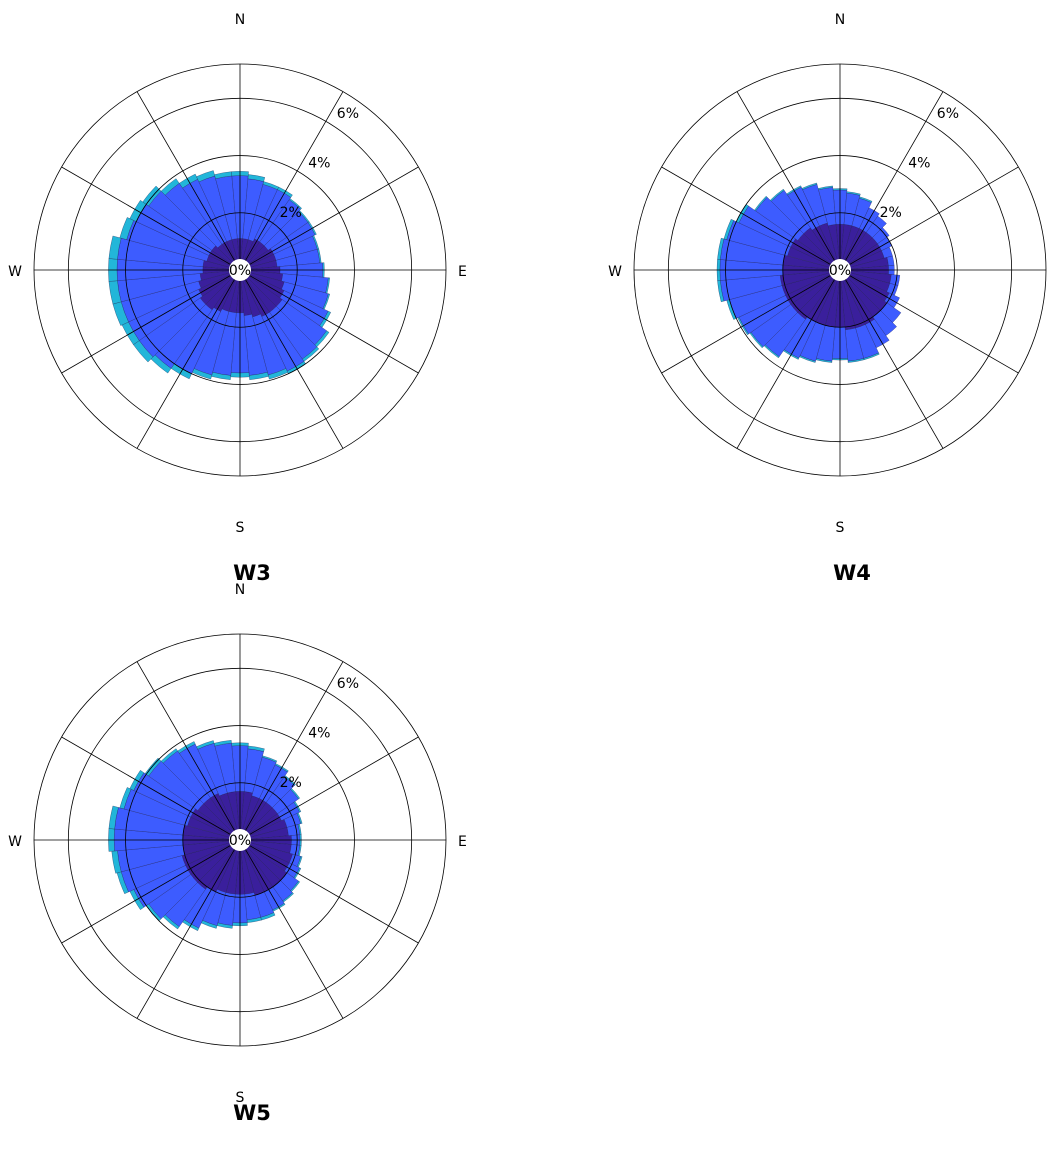  I want to click on windrose-bar-s2-d7, so click(299, 818).